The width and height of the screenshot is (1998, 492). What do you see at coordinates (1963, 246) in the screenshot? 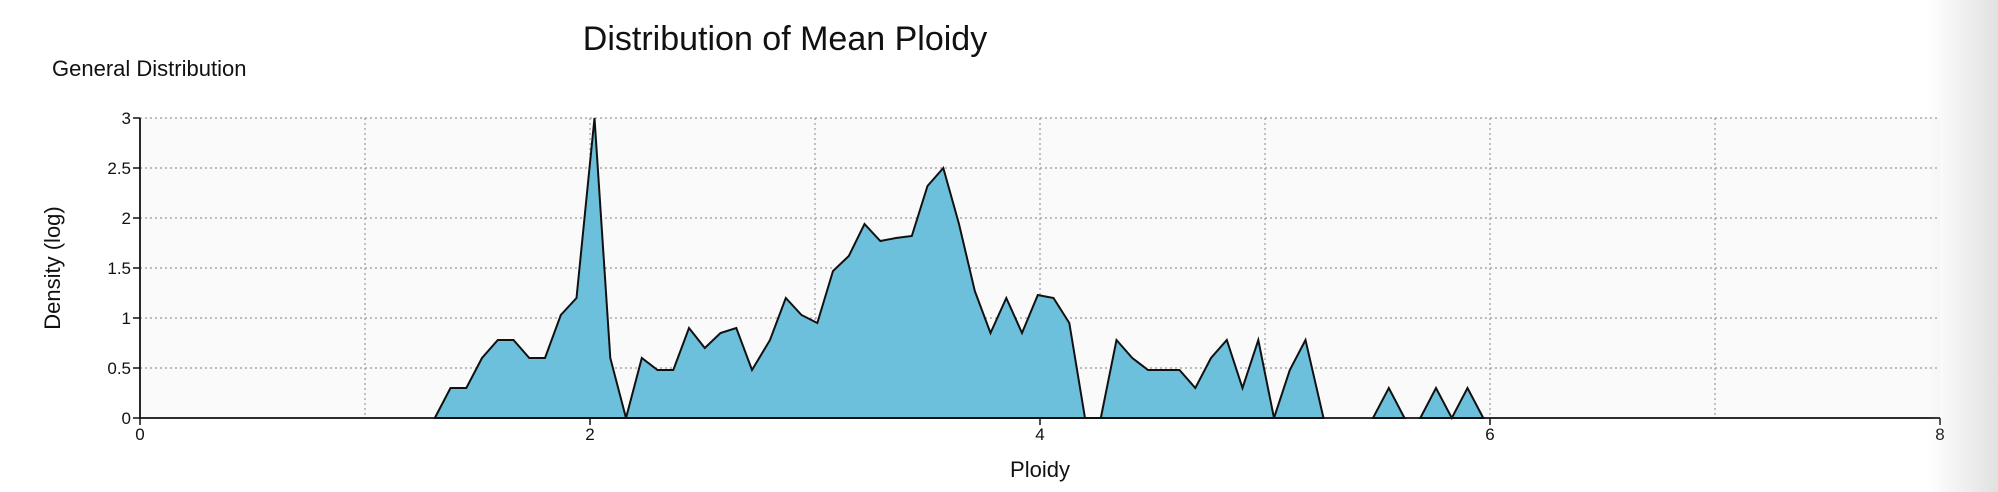
I see `window-edge-shadow` at bounding box center [1963, 246].